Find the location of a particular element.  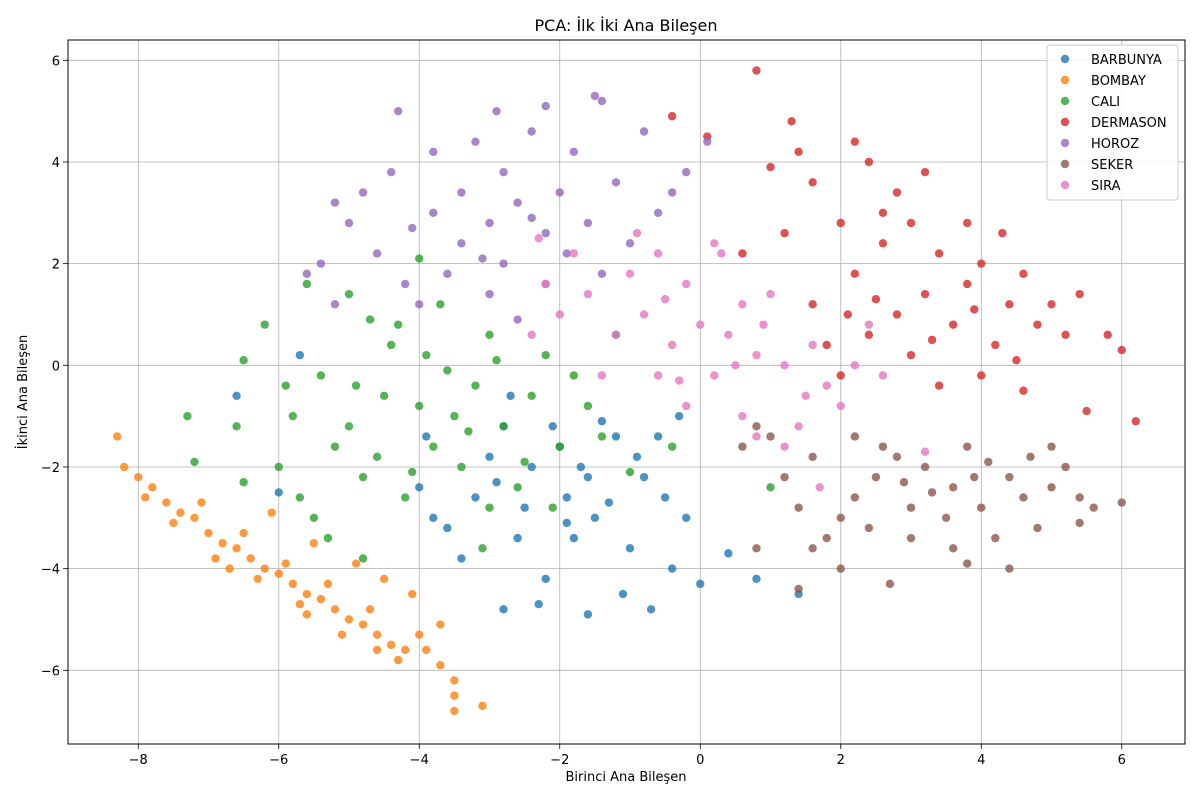

legend-label: BOMBAY is located at coordinates (1118, 81).